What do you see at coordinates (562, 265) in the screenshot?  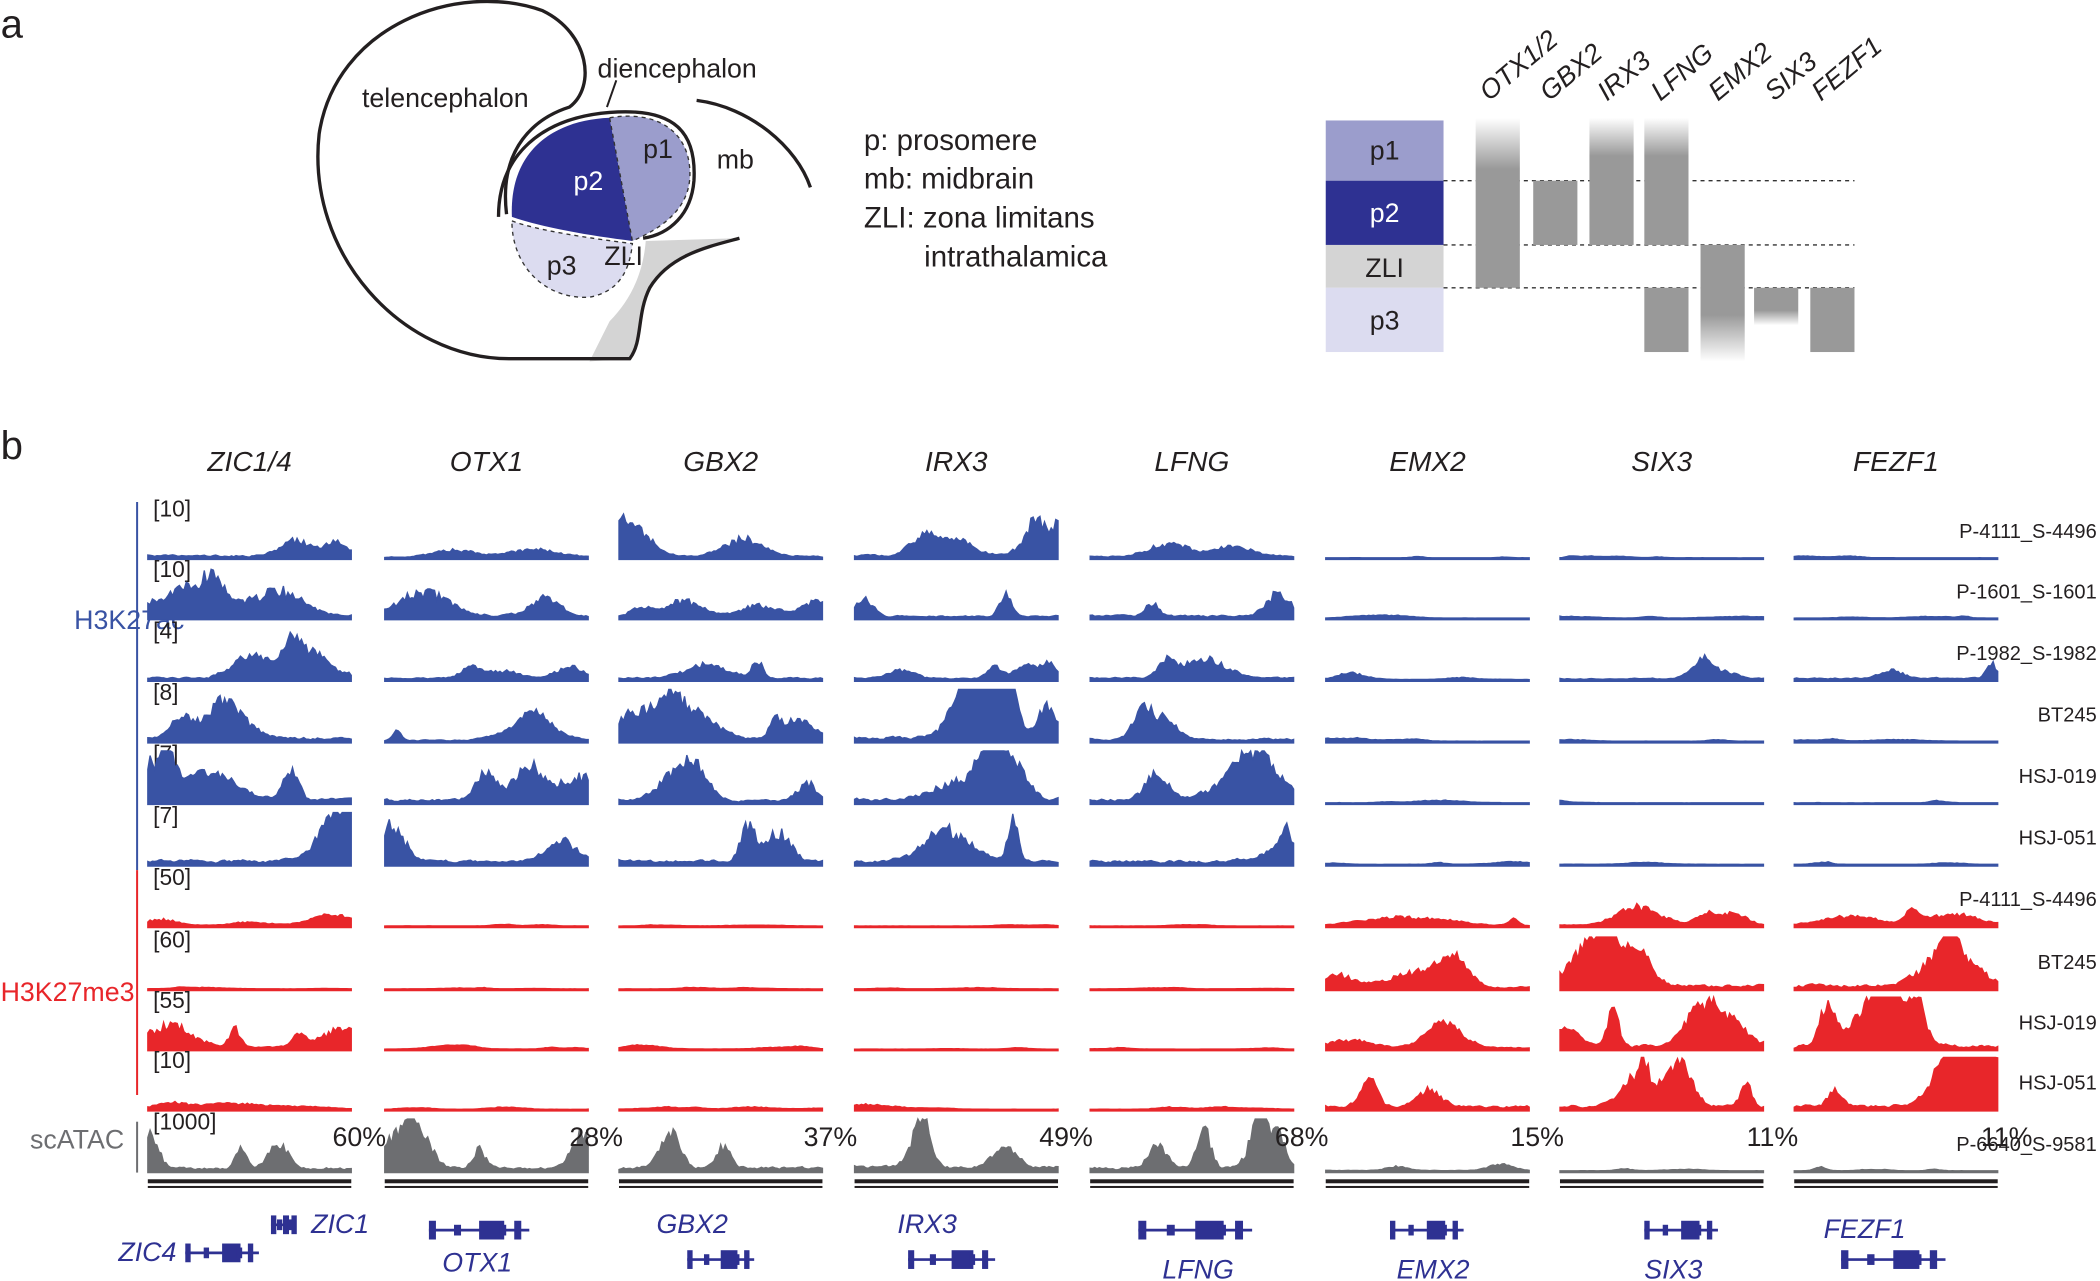 I see `diagram-label: p3` at bounding box center [562, 265].